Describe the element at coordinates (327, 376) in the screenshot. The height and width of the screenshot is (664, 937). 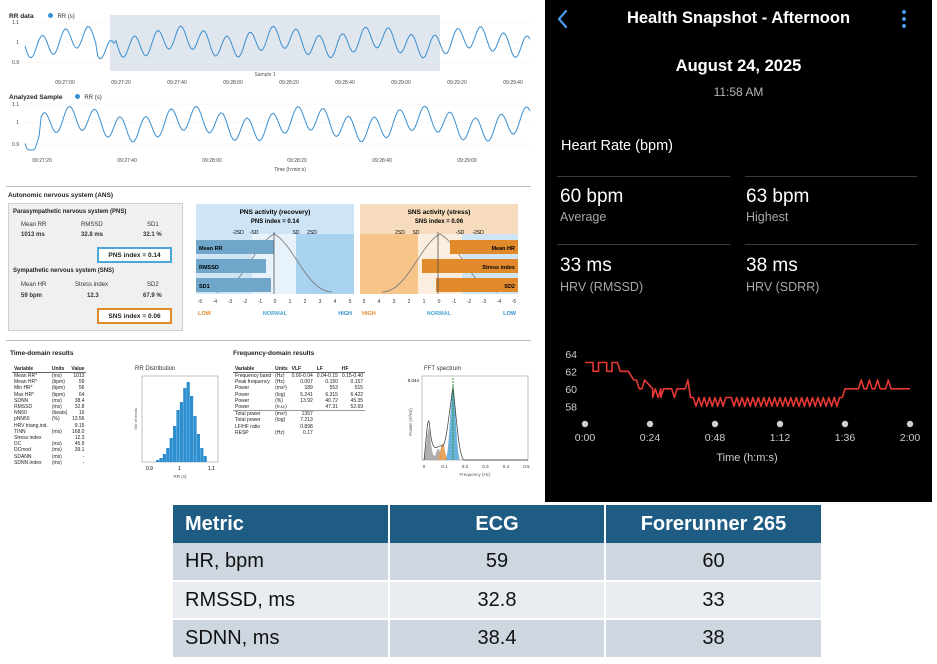
I see `fd-cell: 0.04-0.15` at that location.